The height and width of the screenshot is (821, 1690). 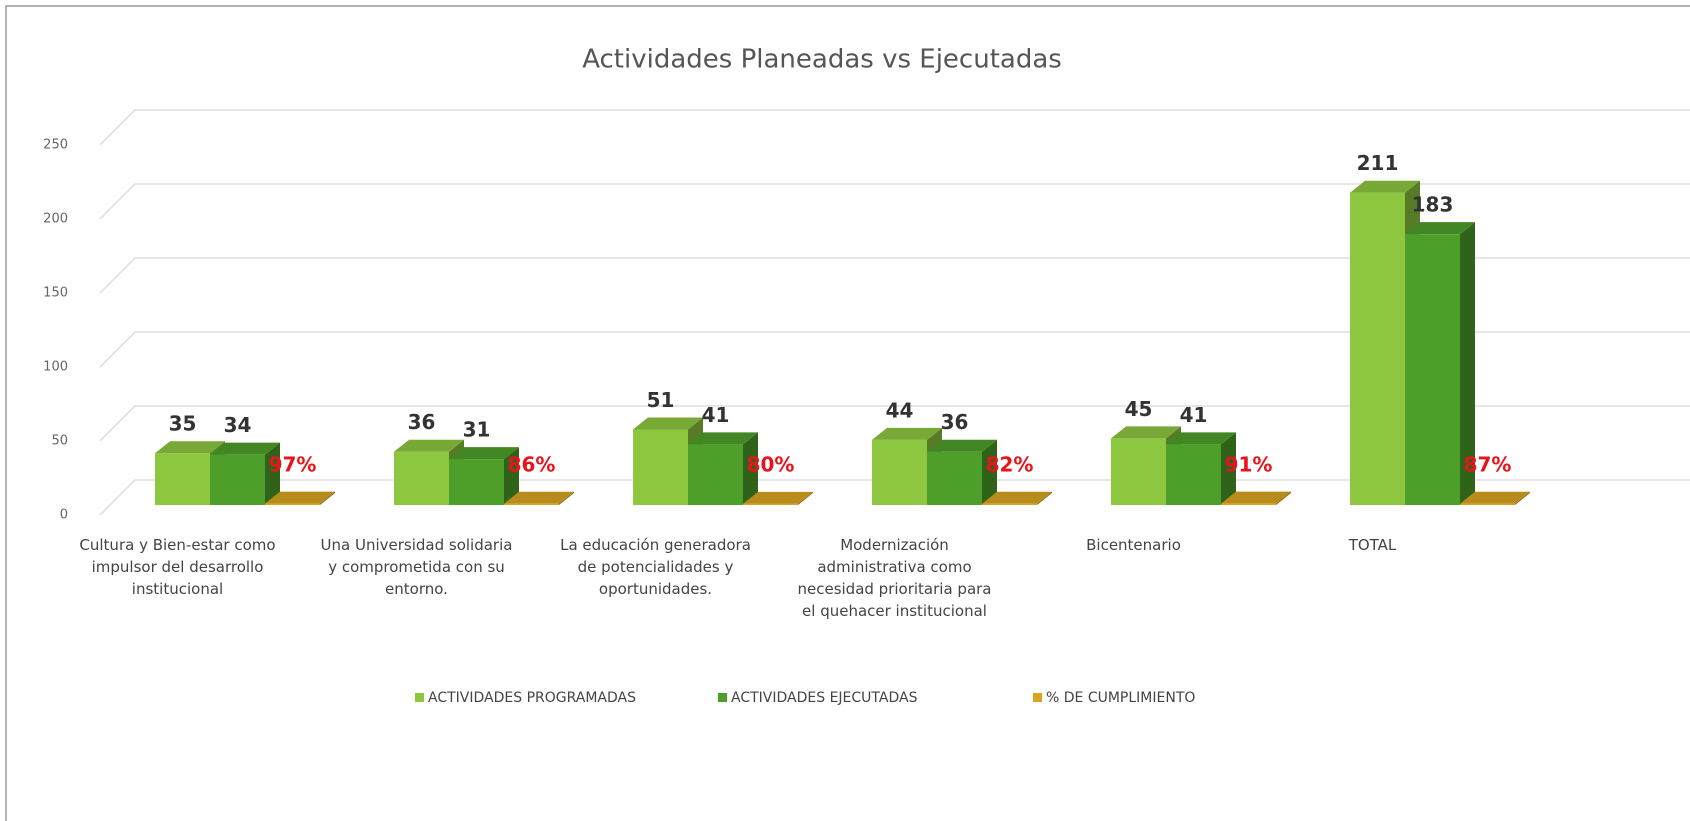 I want to click on data-label: 35, so click(x=183, y=424).